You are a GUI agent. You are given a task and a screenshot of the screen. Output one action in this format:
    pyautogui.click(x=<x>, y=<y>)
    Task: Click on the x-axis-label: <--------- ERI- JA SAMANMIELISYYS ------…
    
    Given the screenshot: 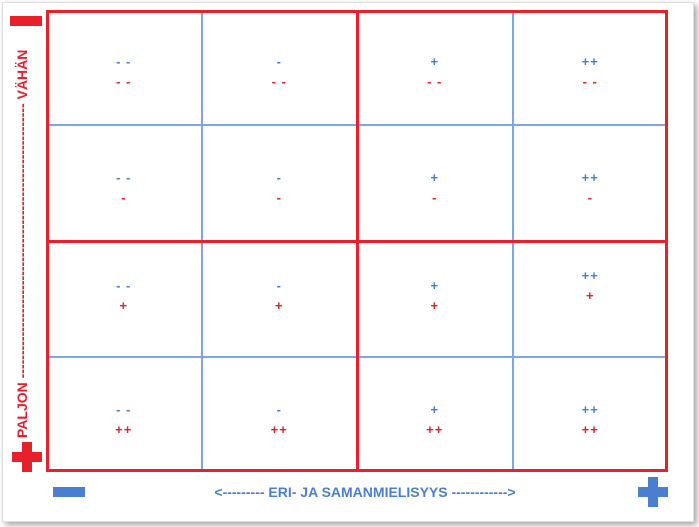 What is the action you would take?
    pyautogui.click(x=365, y=492)
    